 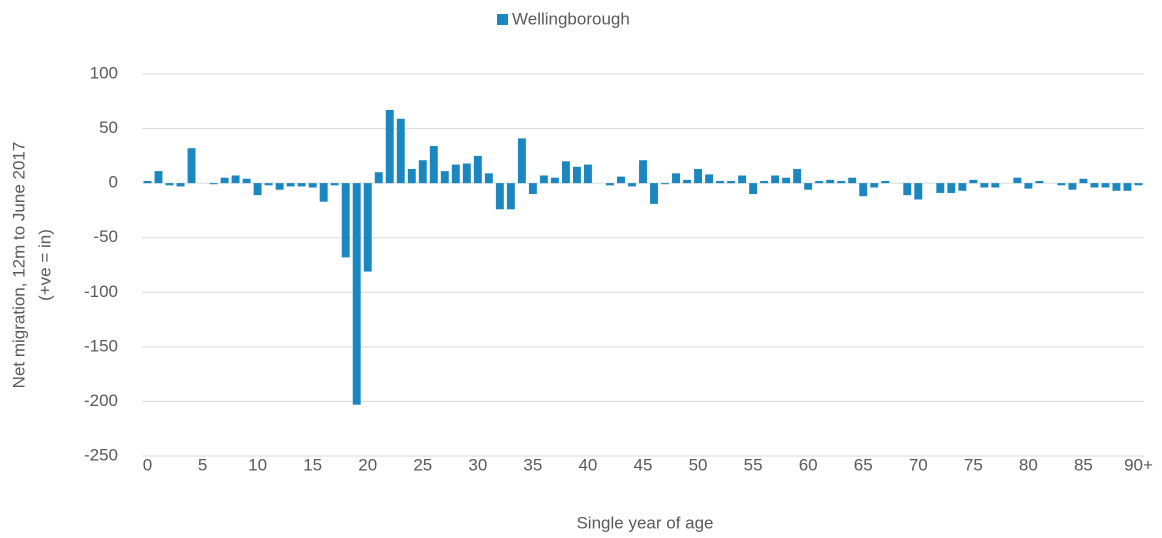 I want to click on x-tick-label: 90+, so click(x=1138, y=464).